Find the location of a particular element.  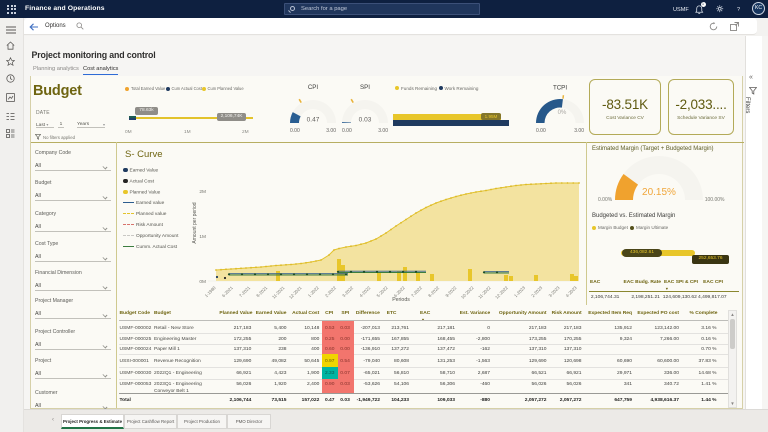

svg-text: 5-2022 is located at coordinates (382, 291).